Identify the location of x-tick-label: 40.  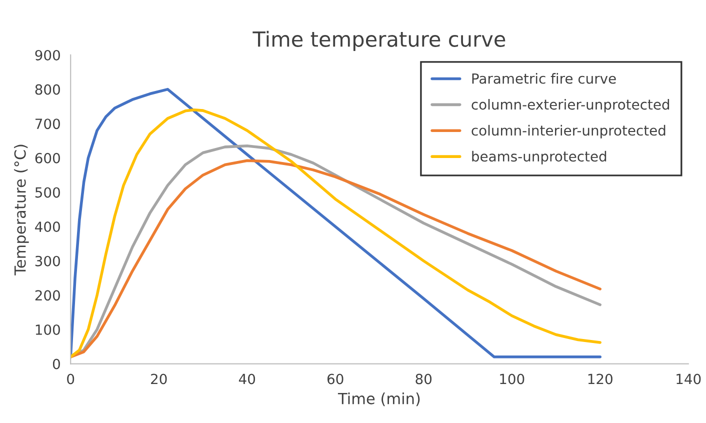
(247, 379).